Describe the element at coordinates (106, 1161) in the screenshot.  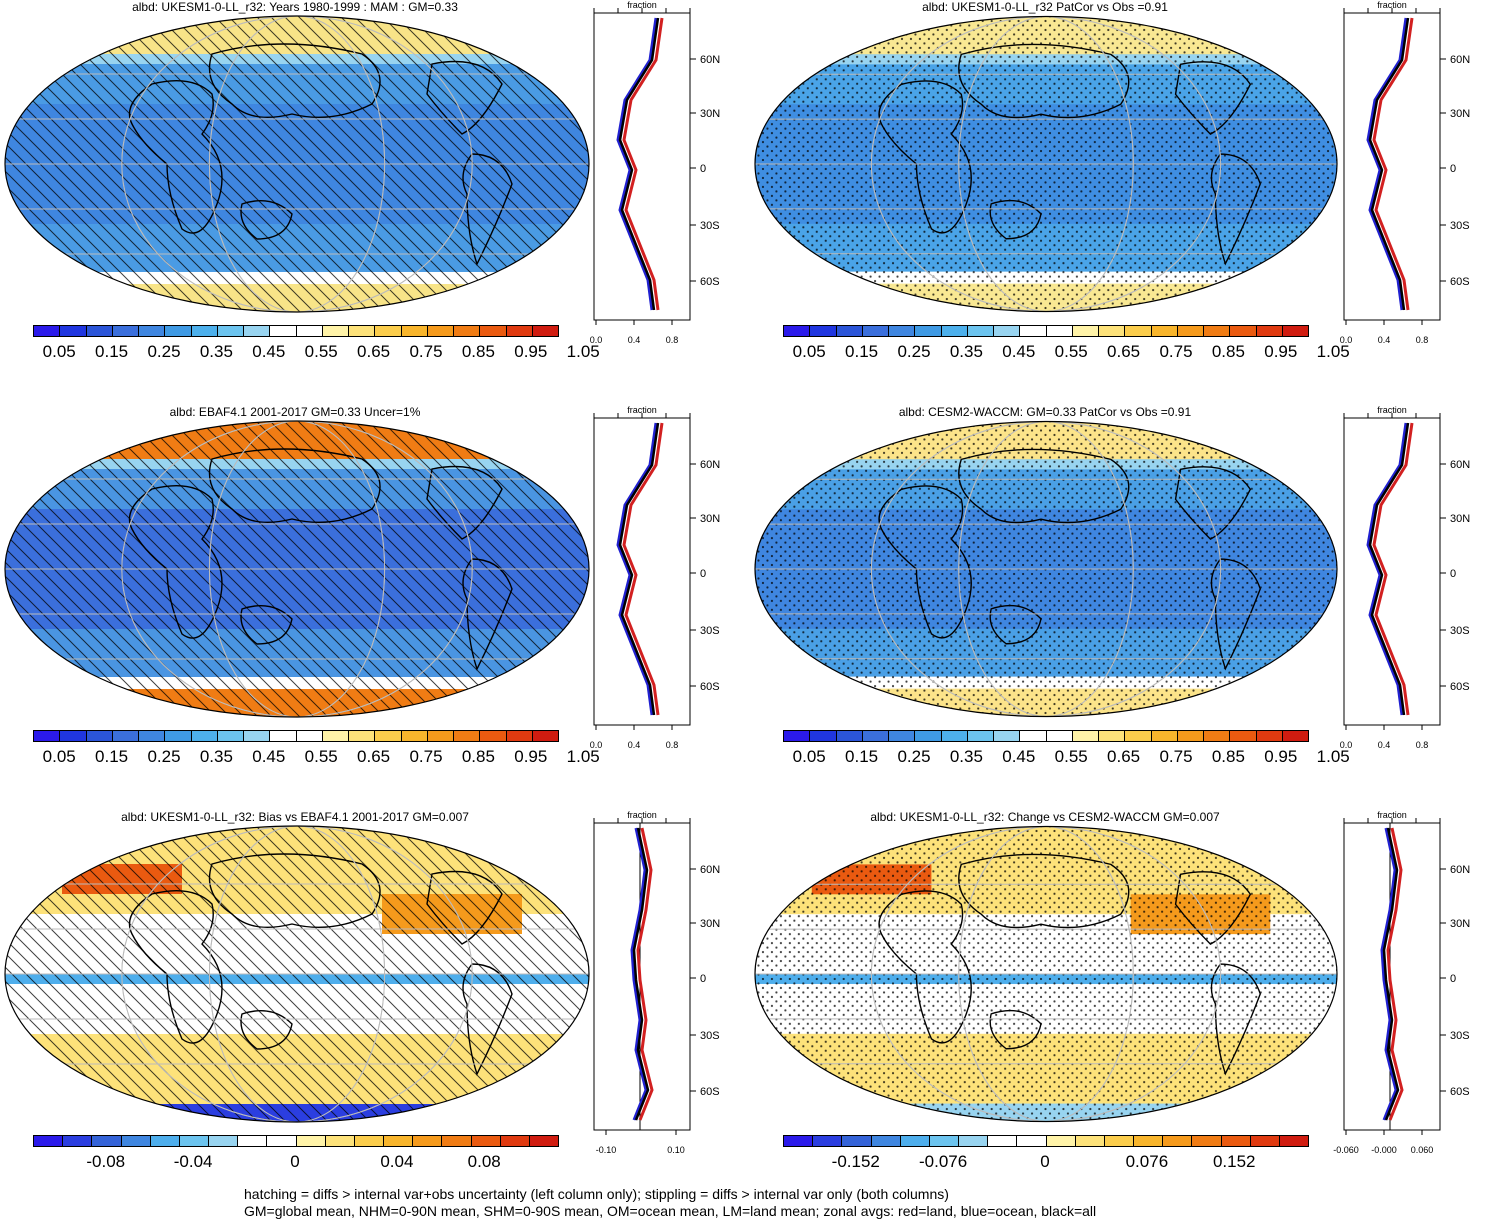
I see `color-bar-label: -0.08` at that location.